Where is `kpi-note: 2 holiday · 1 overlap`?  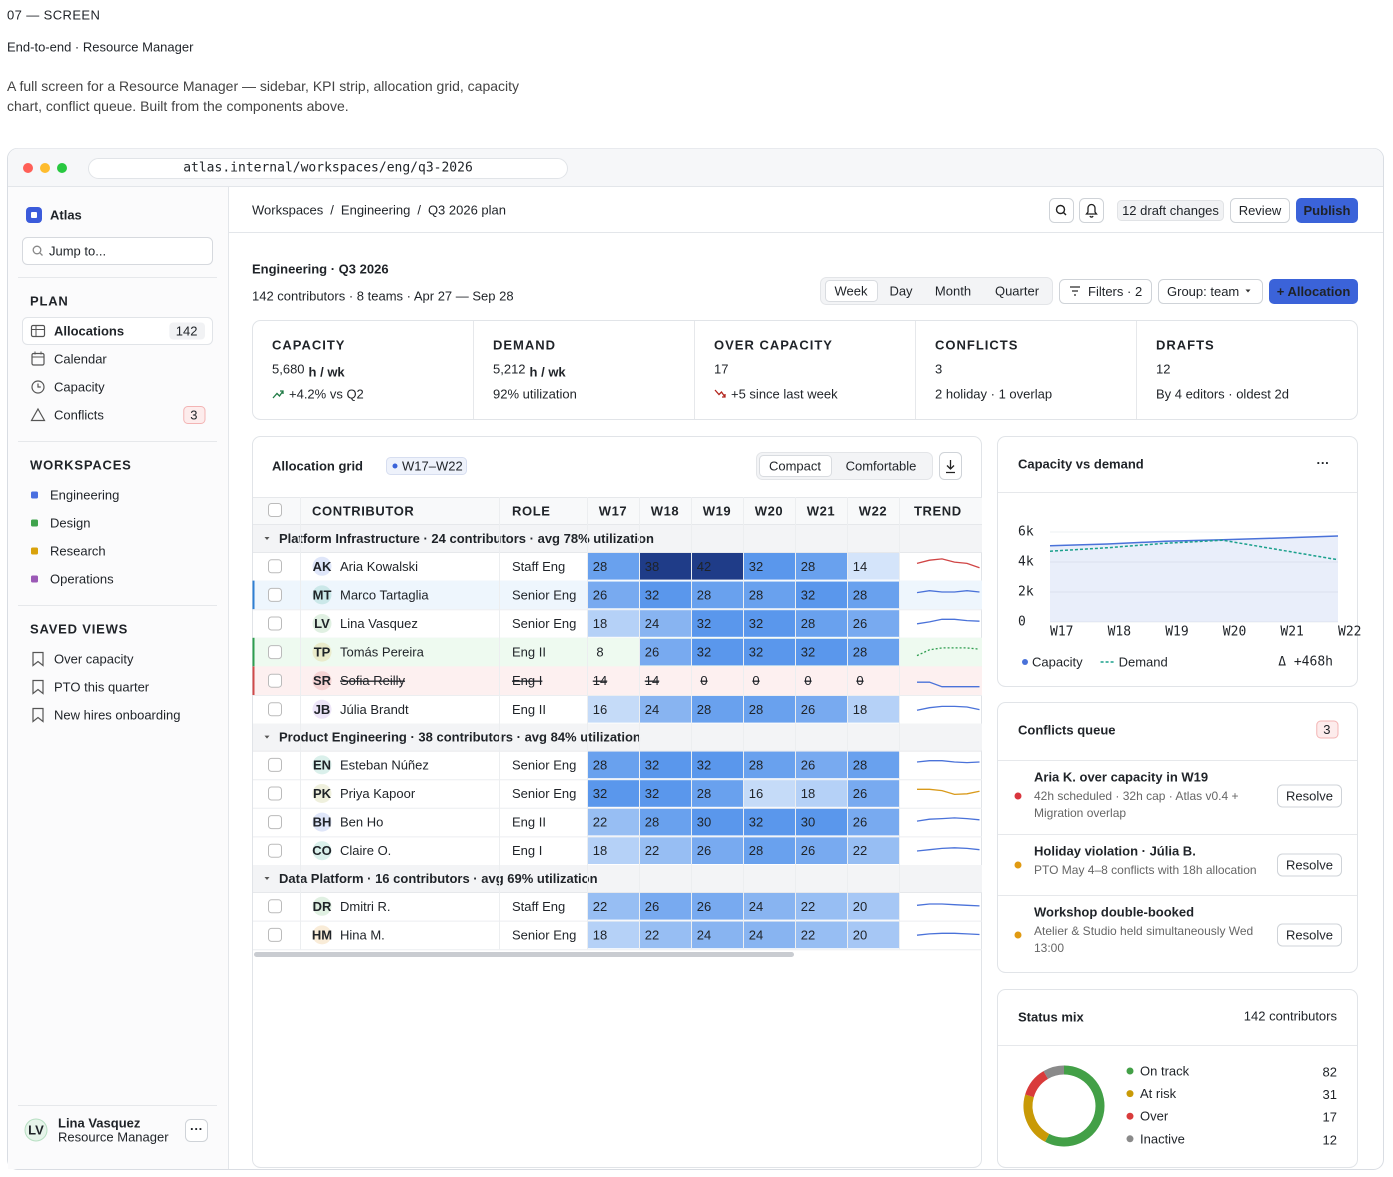 kpi-note: 2 holiday · 1 overlap is located at coordinates (993, 394).